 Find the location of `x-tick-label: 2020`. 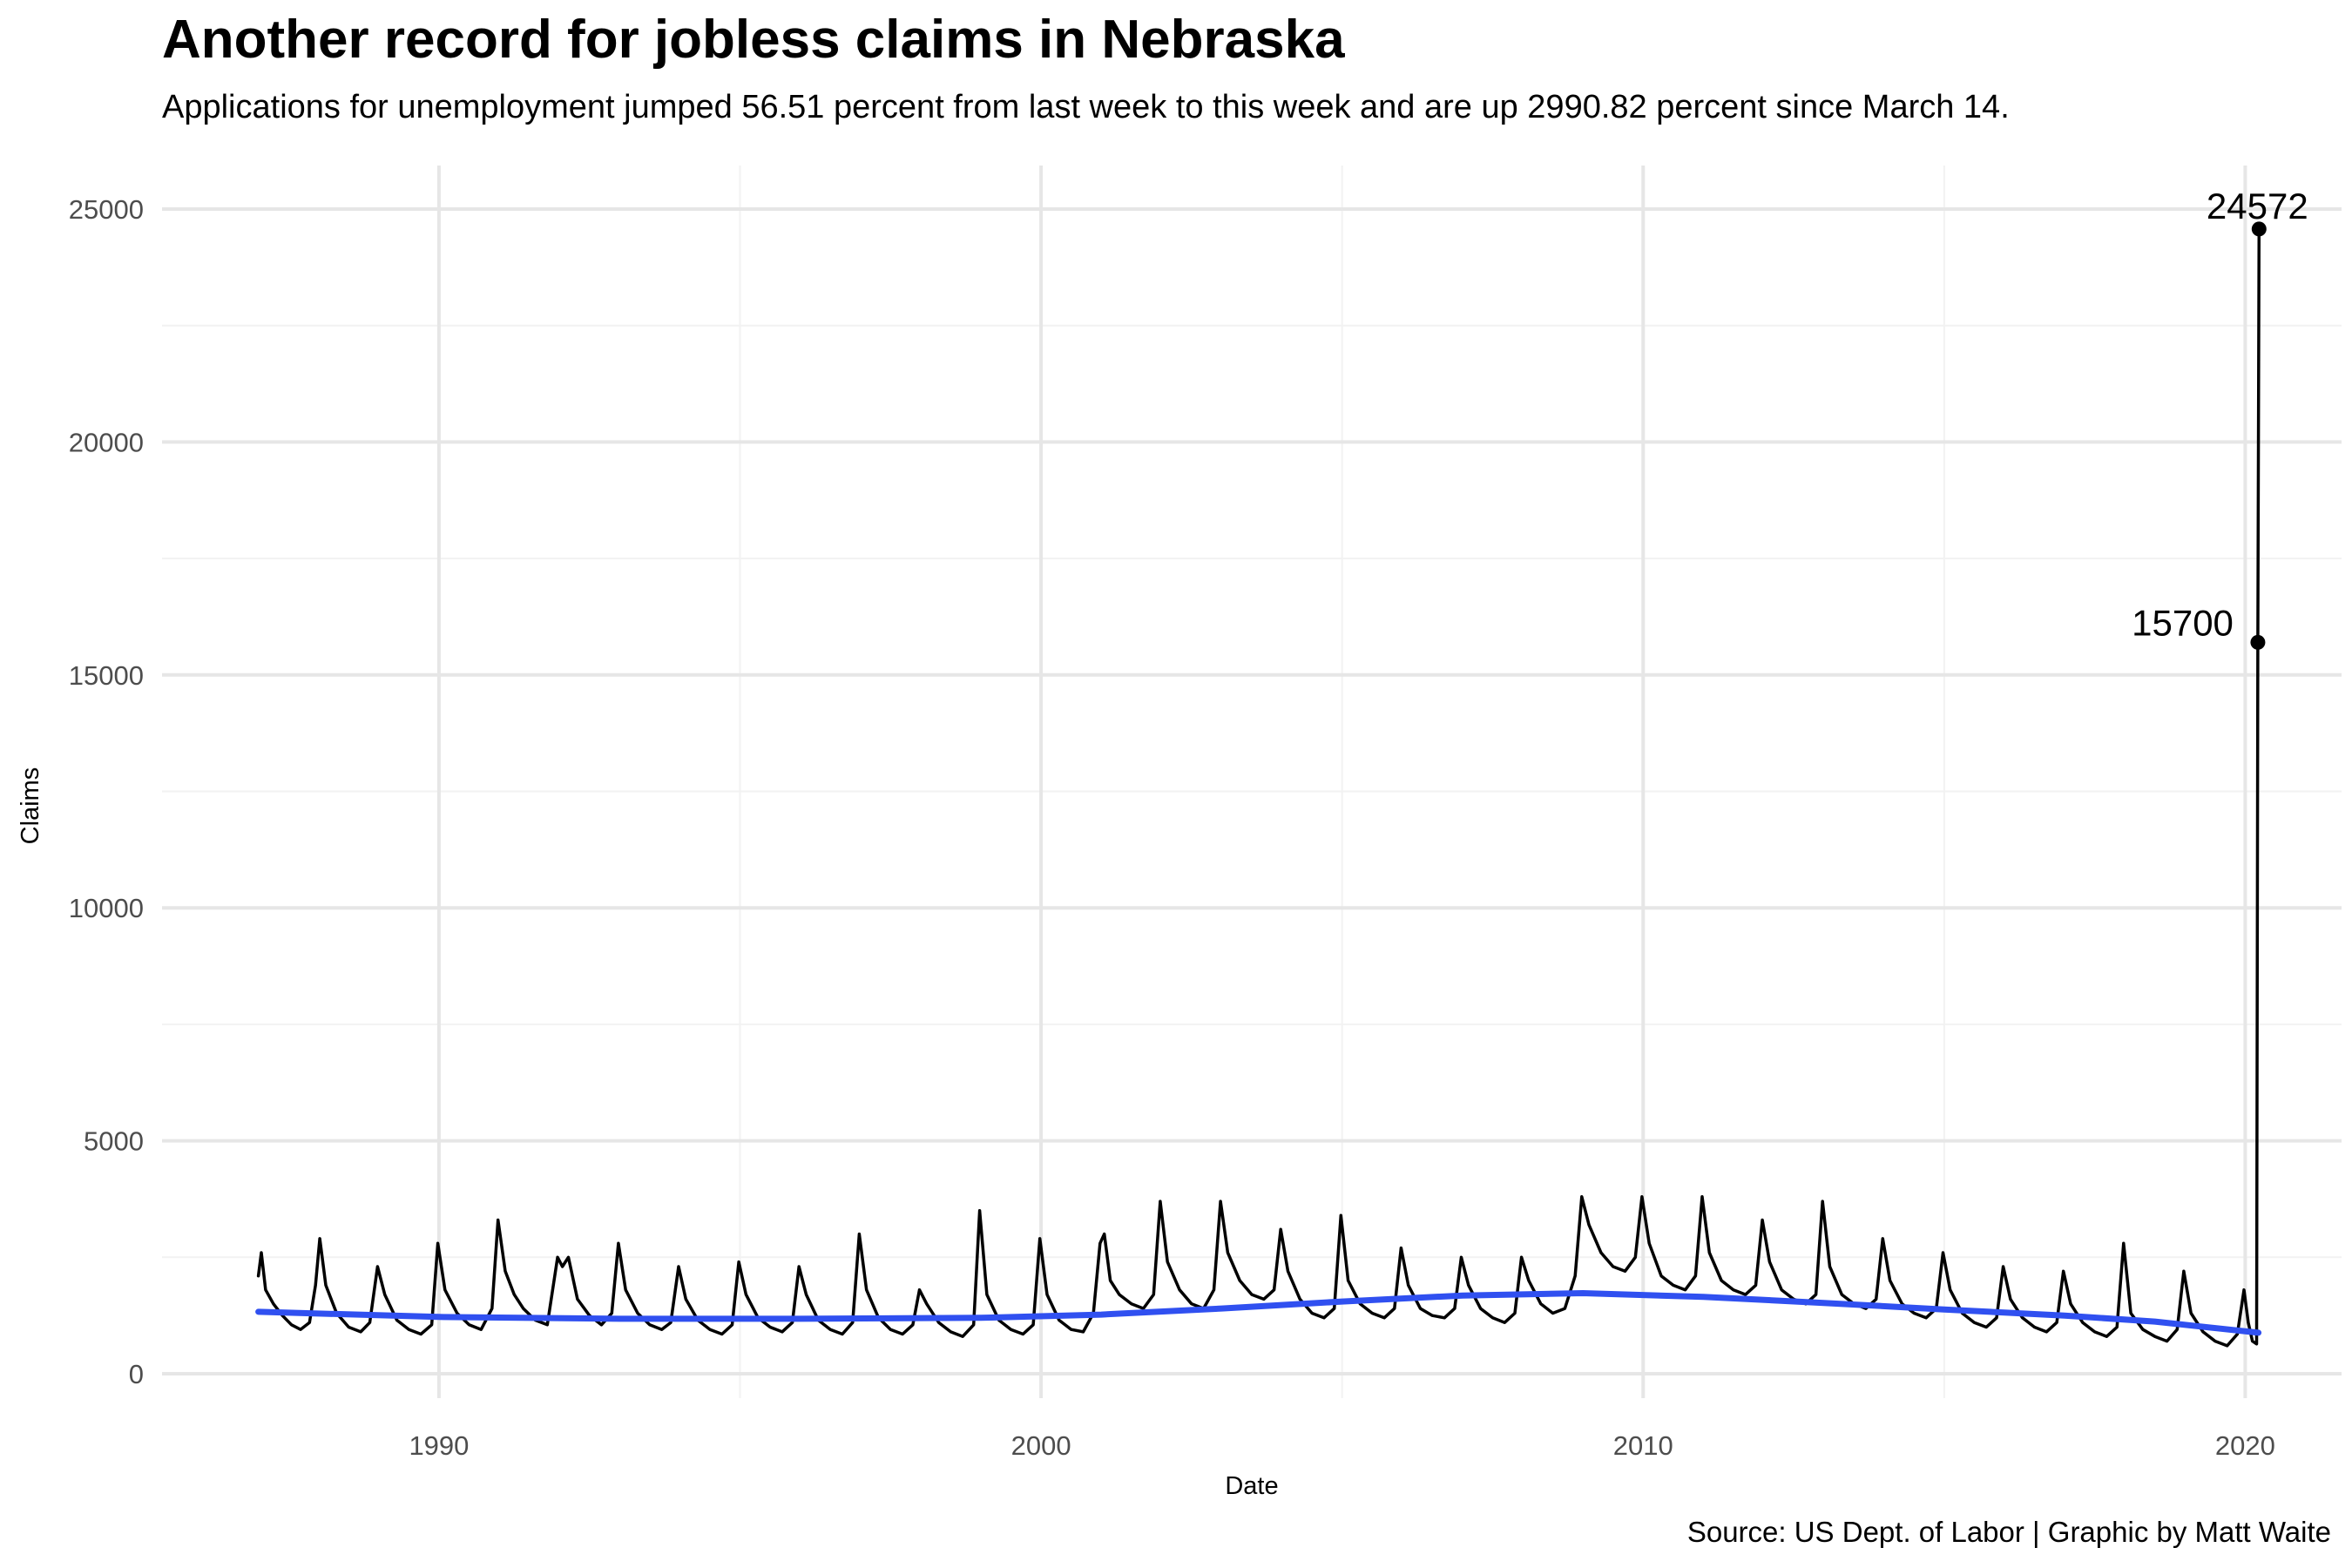

x-tick-label: 2020 is located at coordinates (2245, 1445).